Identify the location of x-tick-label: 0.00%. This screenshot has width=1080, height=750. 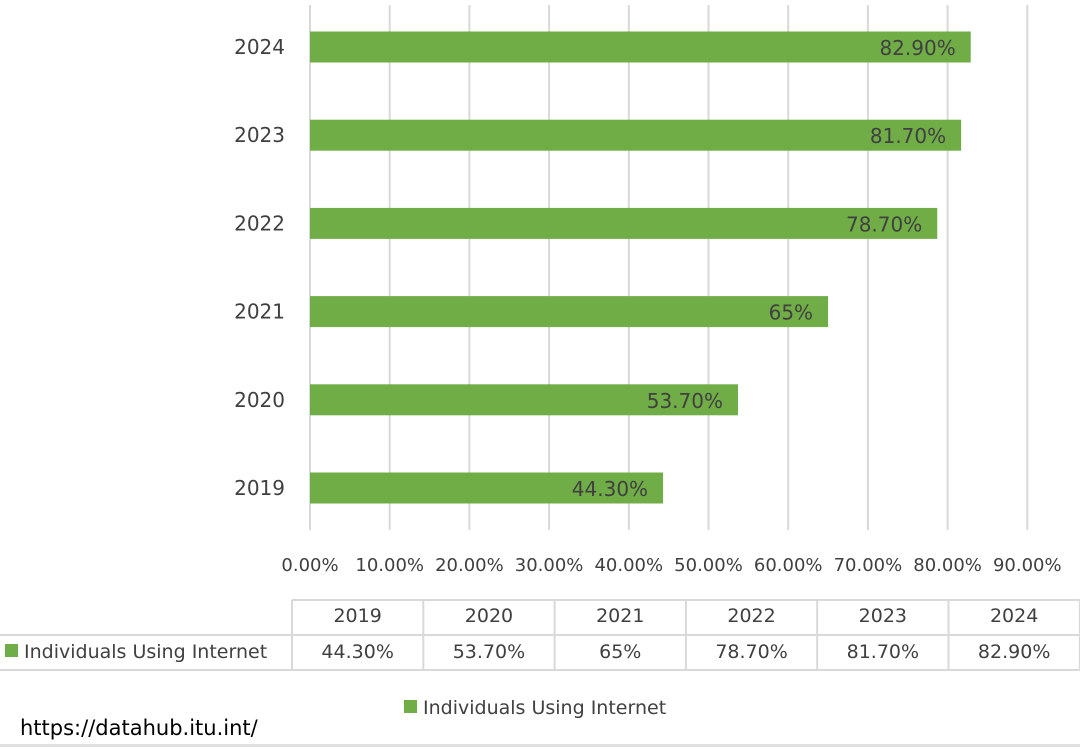
(309, 565).